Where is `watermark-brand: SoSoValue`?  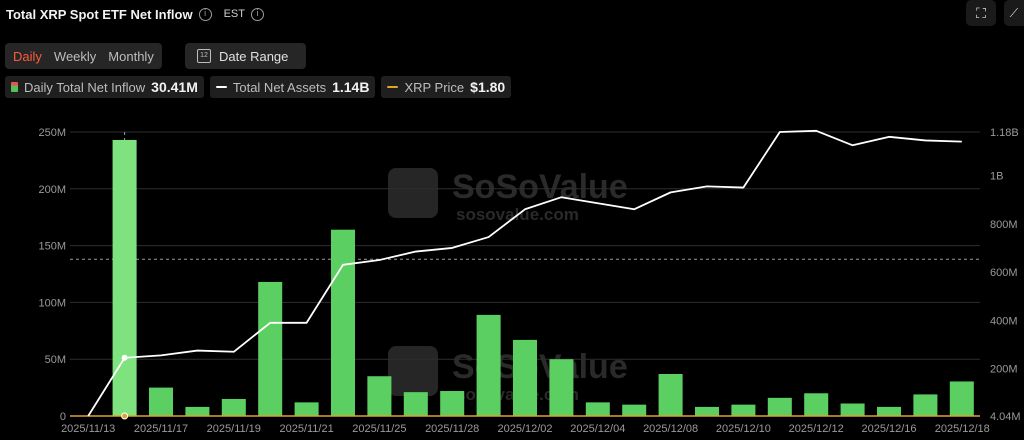 watermark-brand: SoSoValue is located at coordinates (540, 187).